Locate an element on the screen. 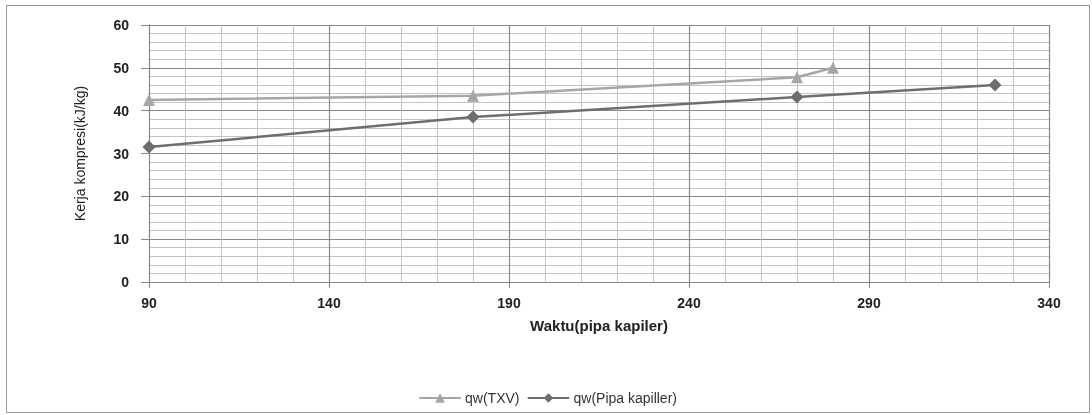 This screenshot has height=415, width=1092. x-axis-title: Waktu(pipa kapiler) is located at coordinates (599, 325).